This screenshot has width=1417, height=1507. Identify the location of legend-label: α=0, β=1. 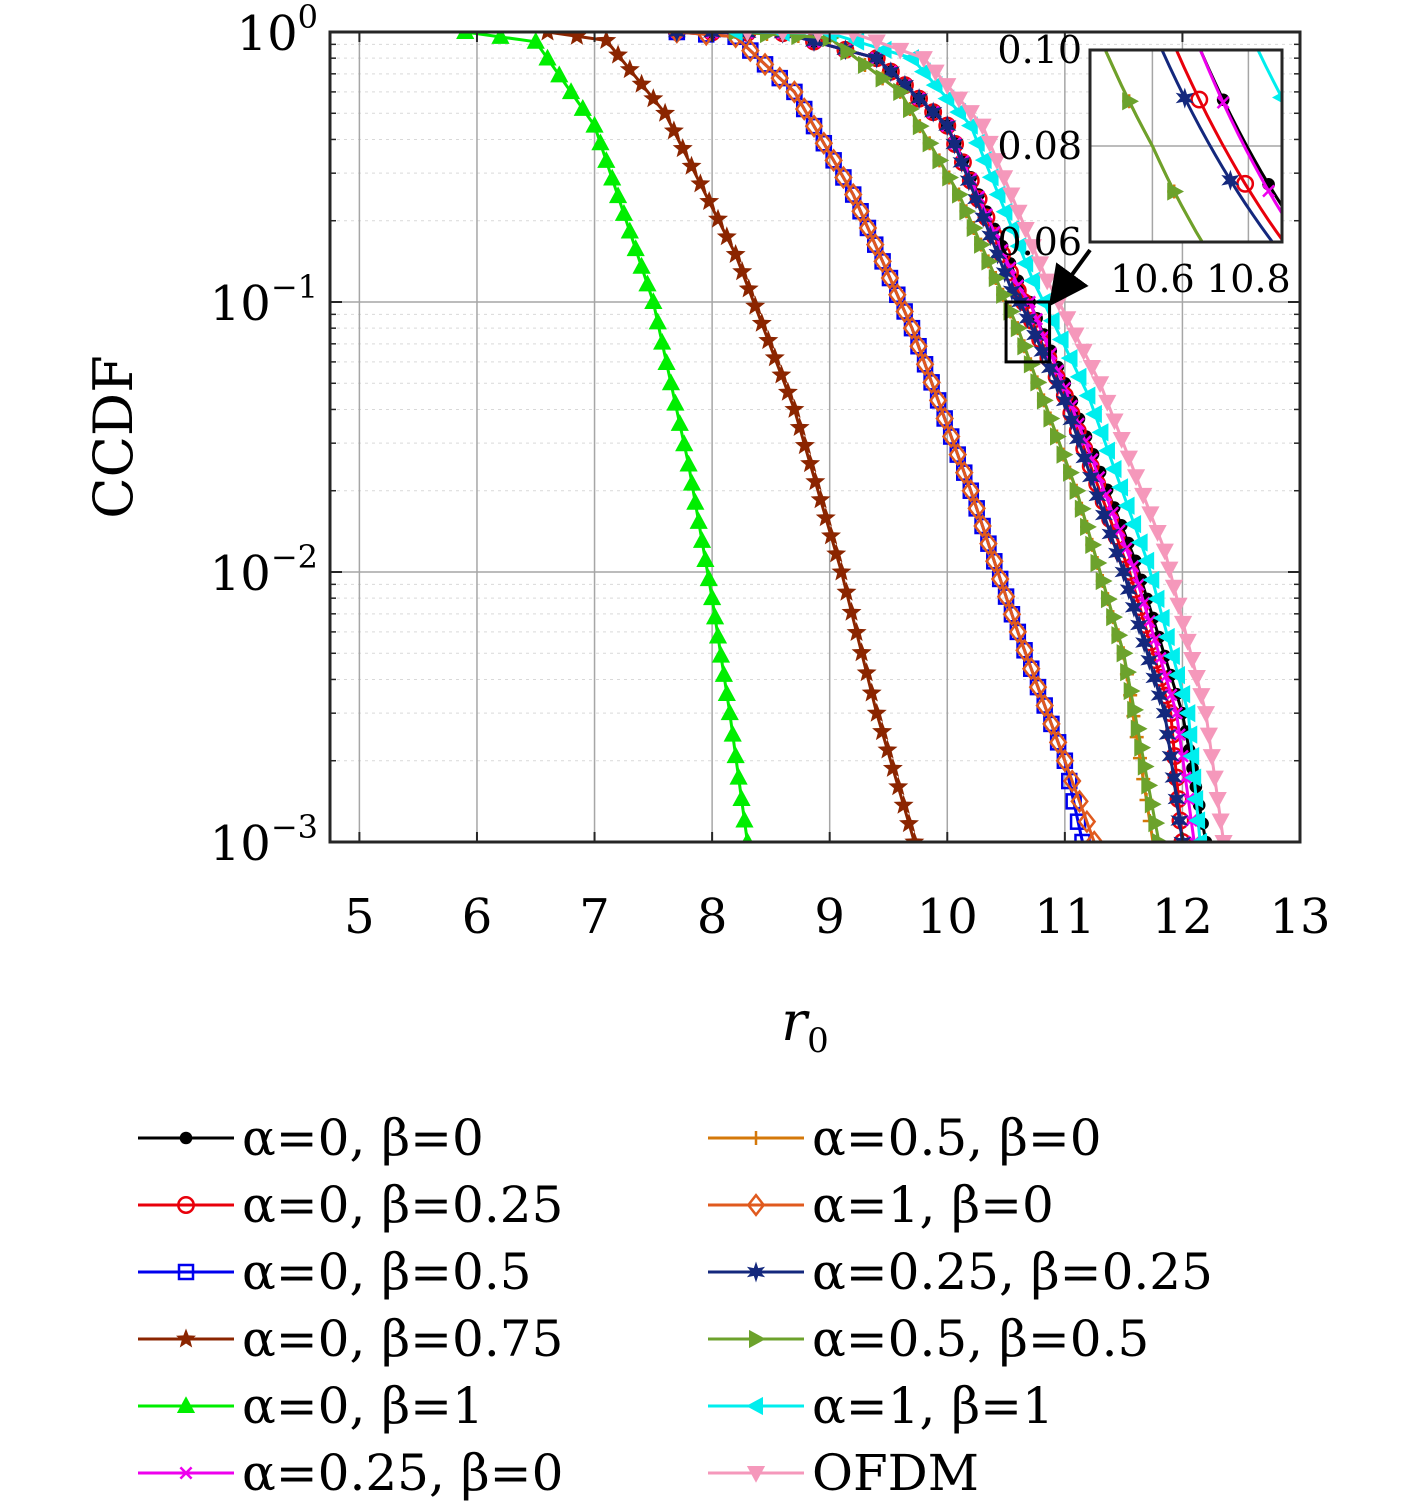
(363, 1406).